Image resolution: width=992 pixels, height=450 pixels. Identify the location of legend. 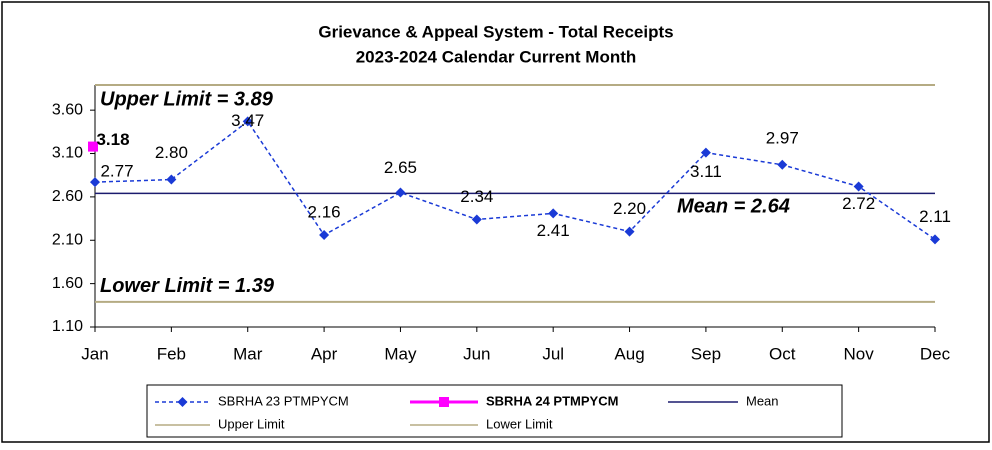
(494, 411).